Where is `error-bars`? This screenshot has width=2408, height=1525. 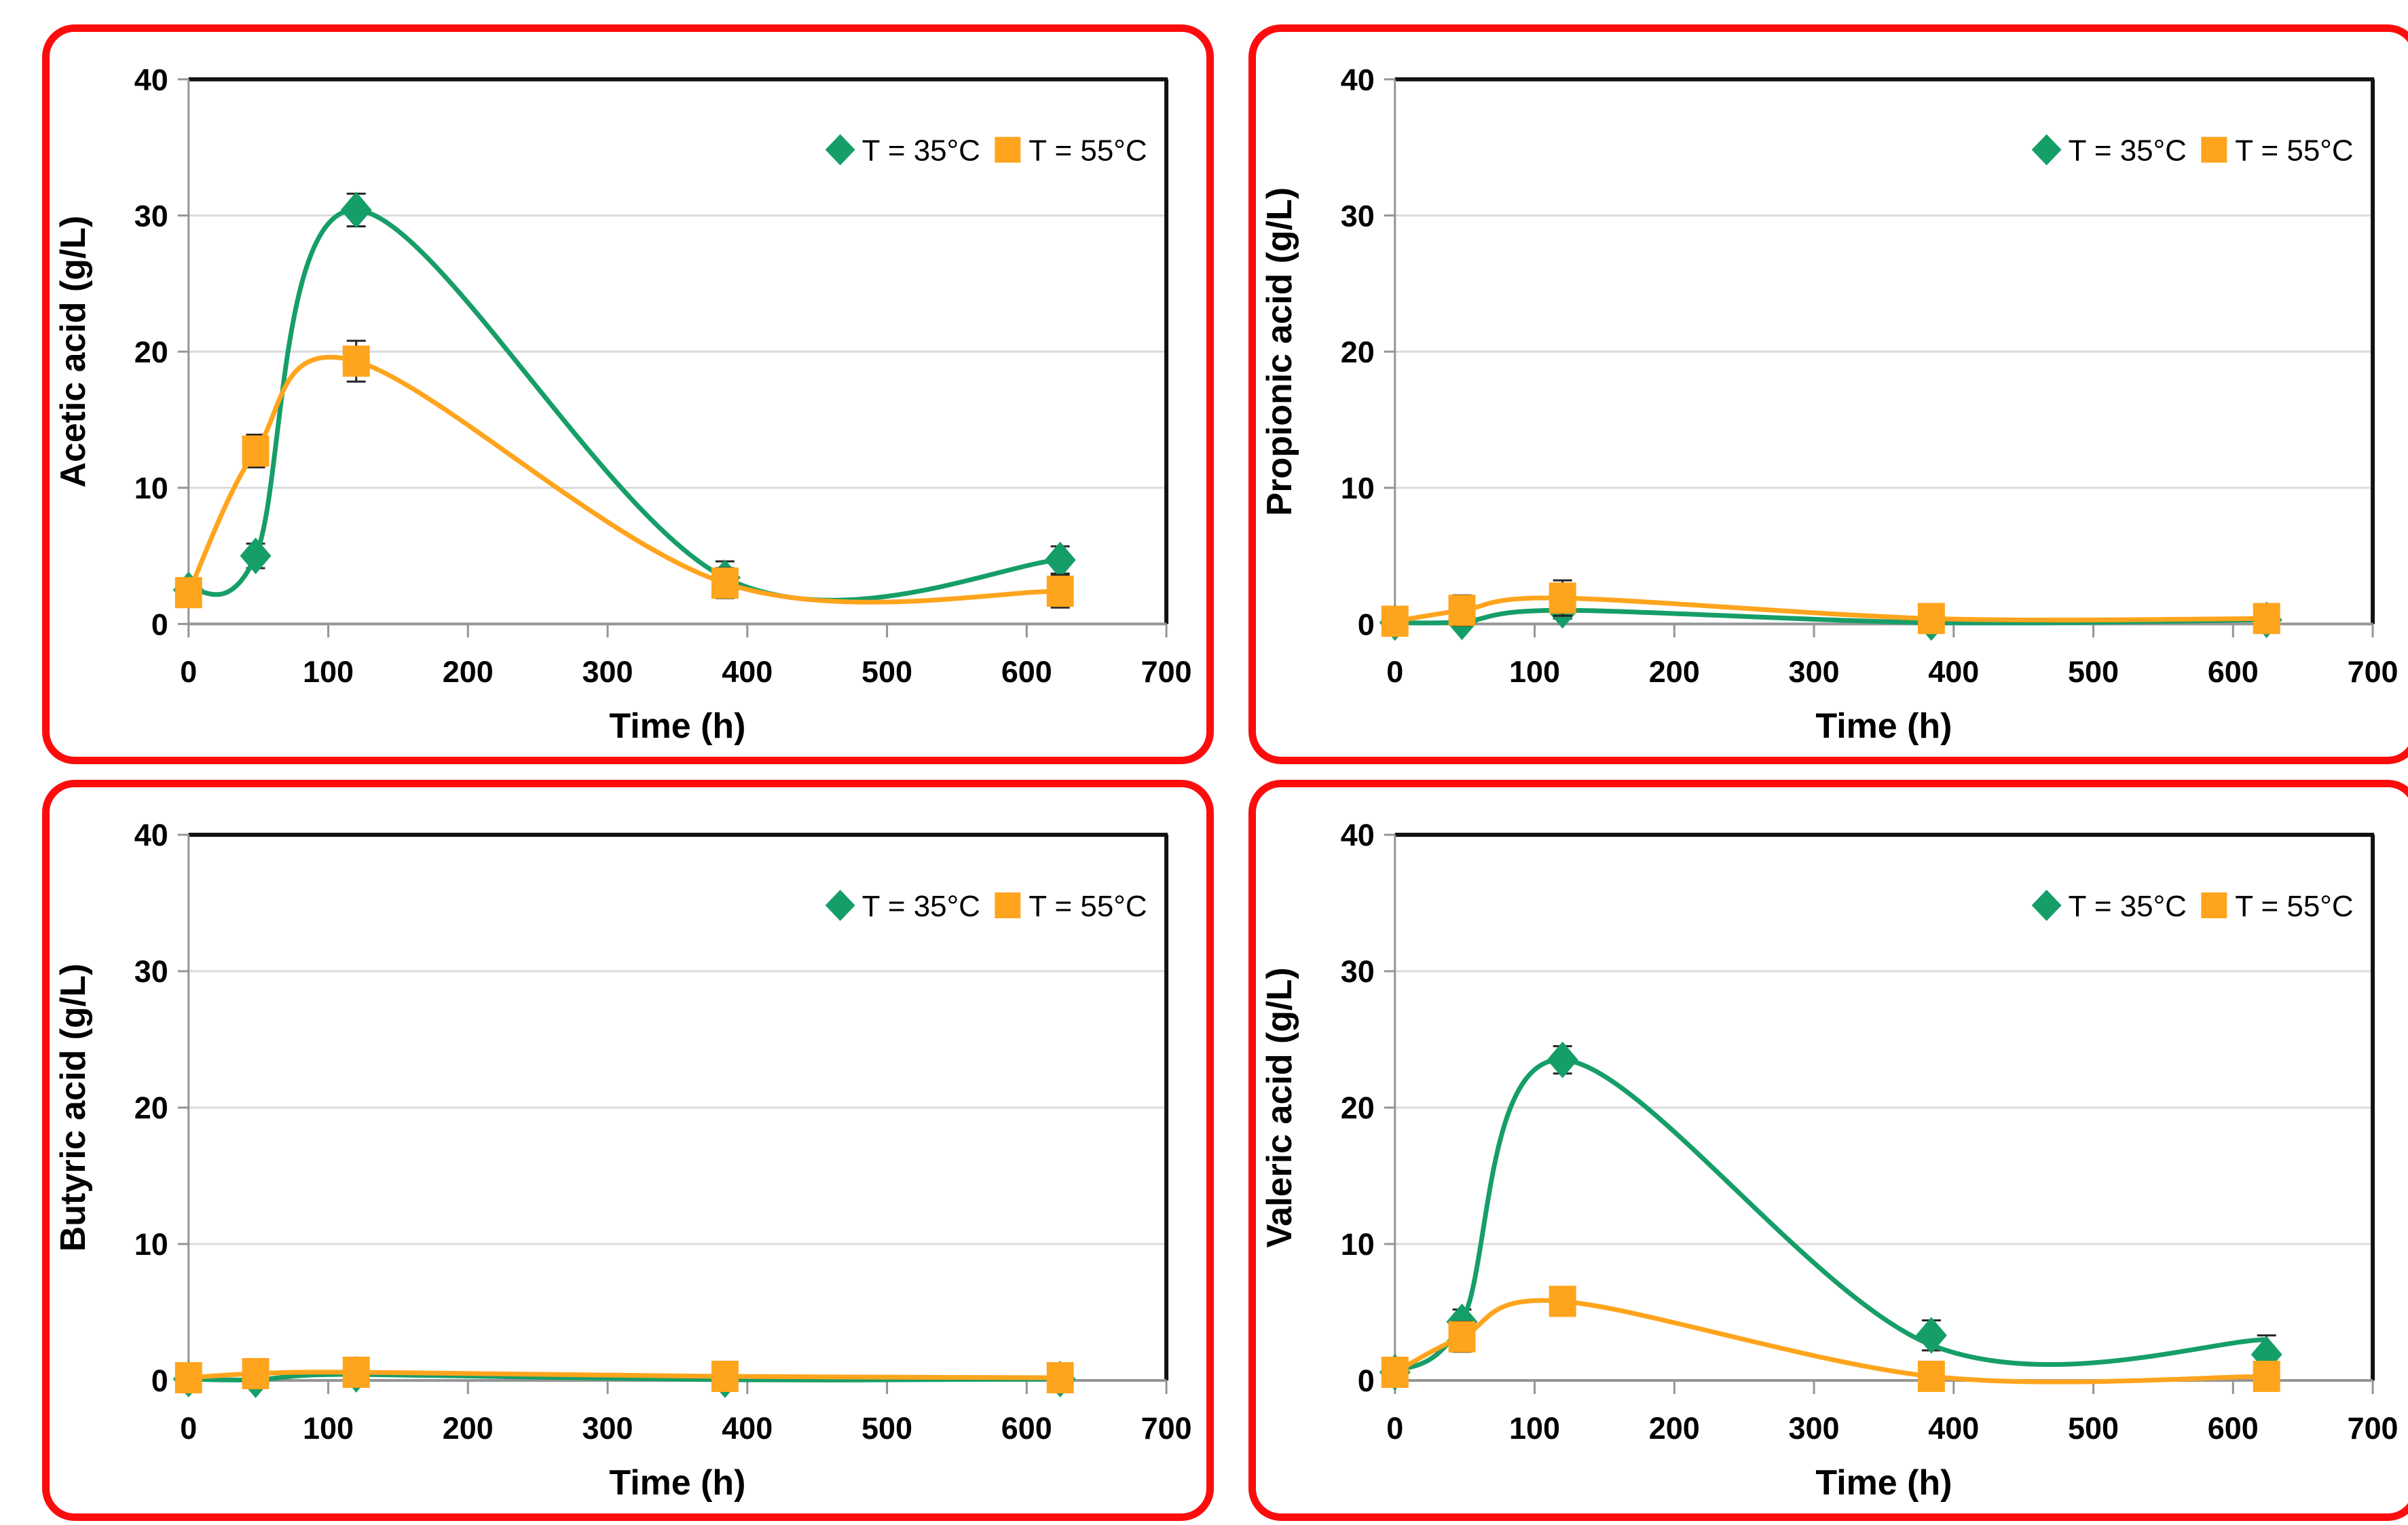 error-bars is located at coordinates (624, 474).